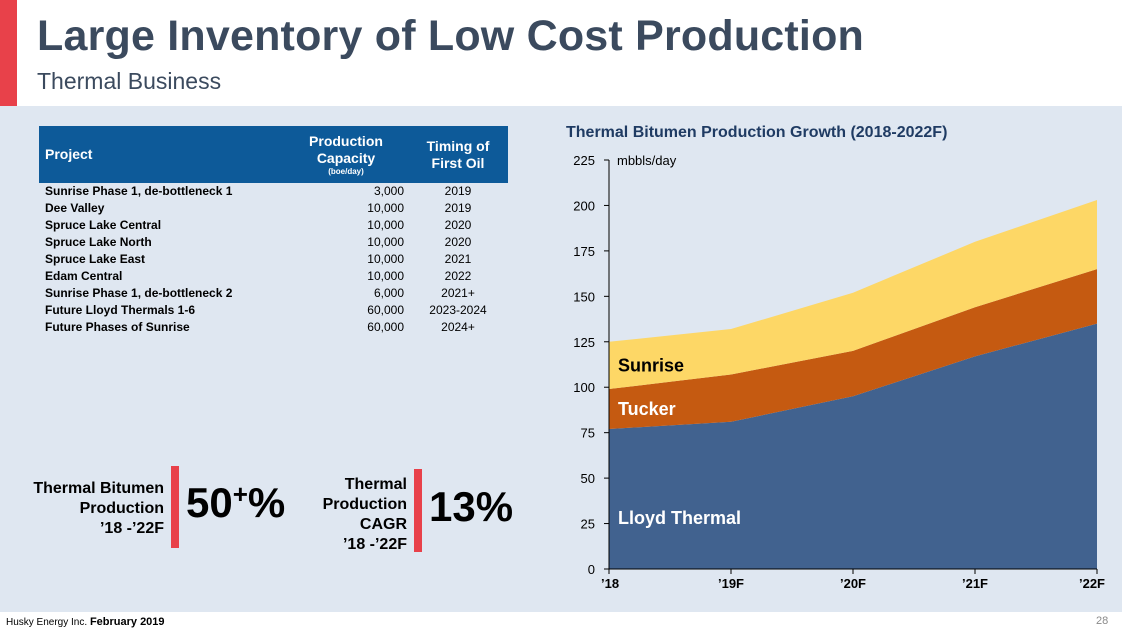 The height and width of the screenshot is (644, 1122). What do you see at coordinates (679, 518) in the screenshot?
I see `series-label: Lloyd Thermal` at bounding box center [679, 518].